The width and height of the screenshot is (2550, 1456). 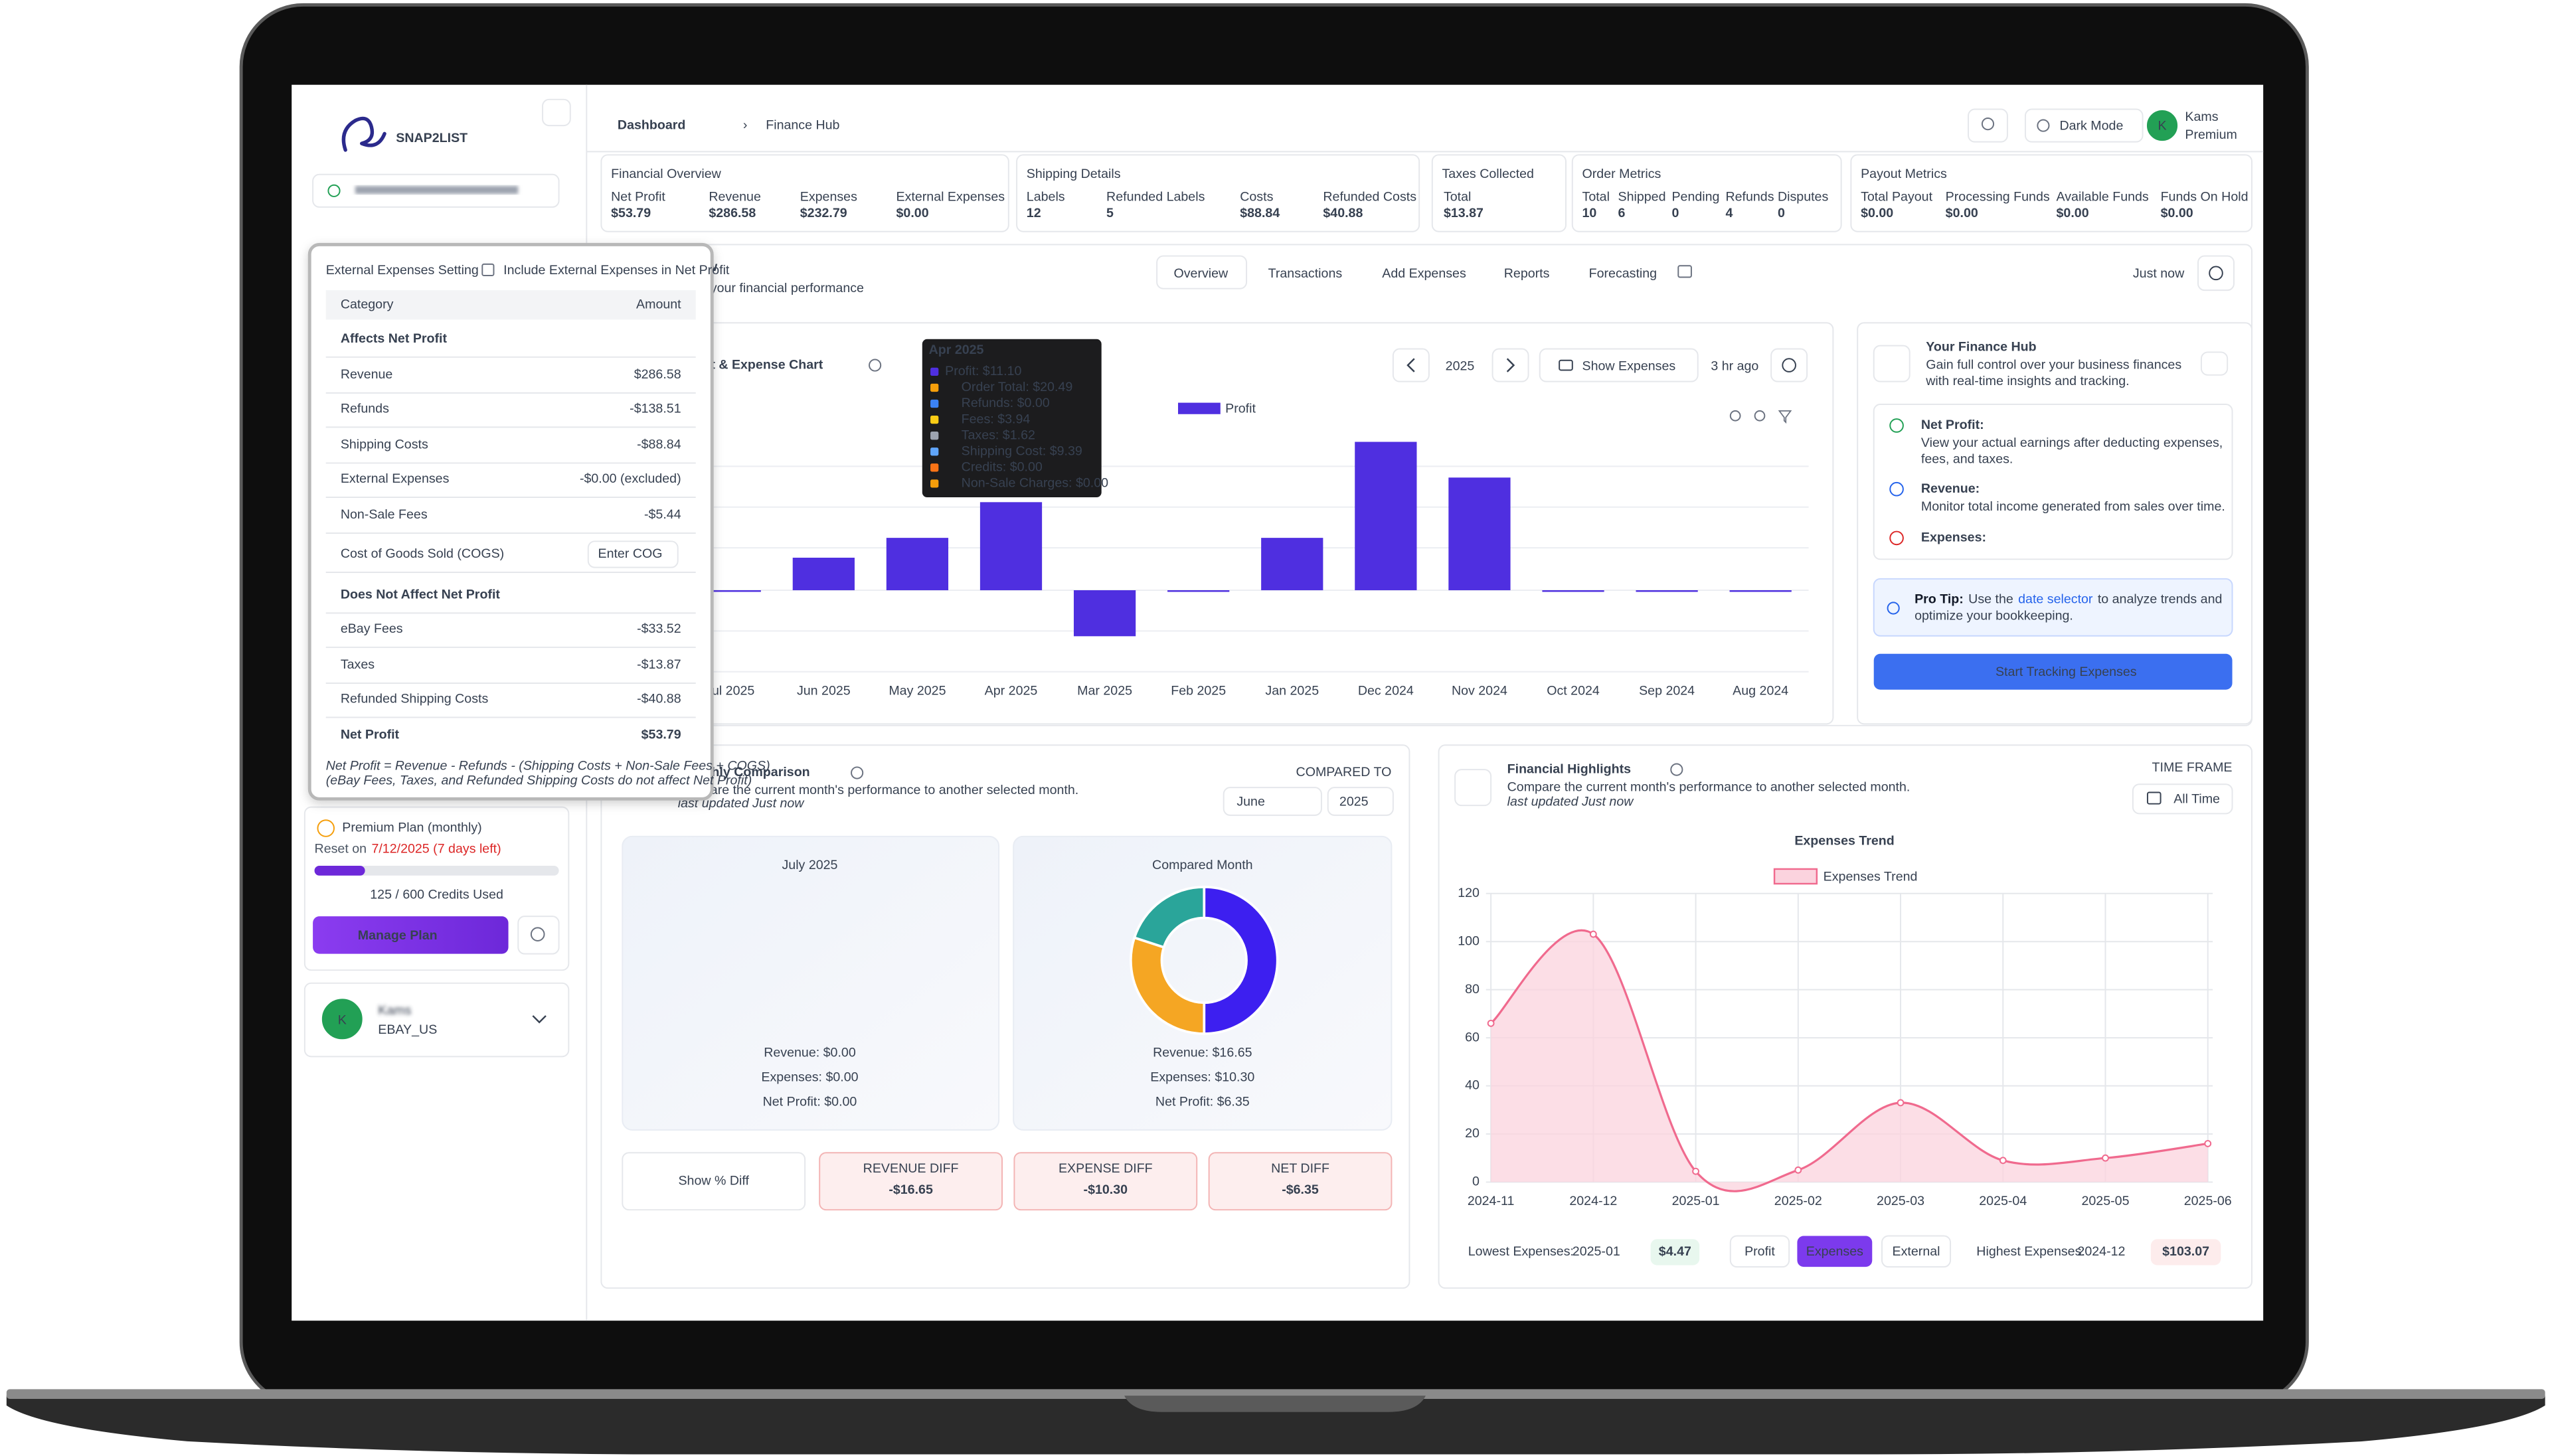 I want to click on range: All Time, so click(x=2196, y=799).